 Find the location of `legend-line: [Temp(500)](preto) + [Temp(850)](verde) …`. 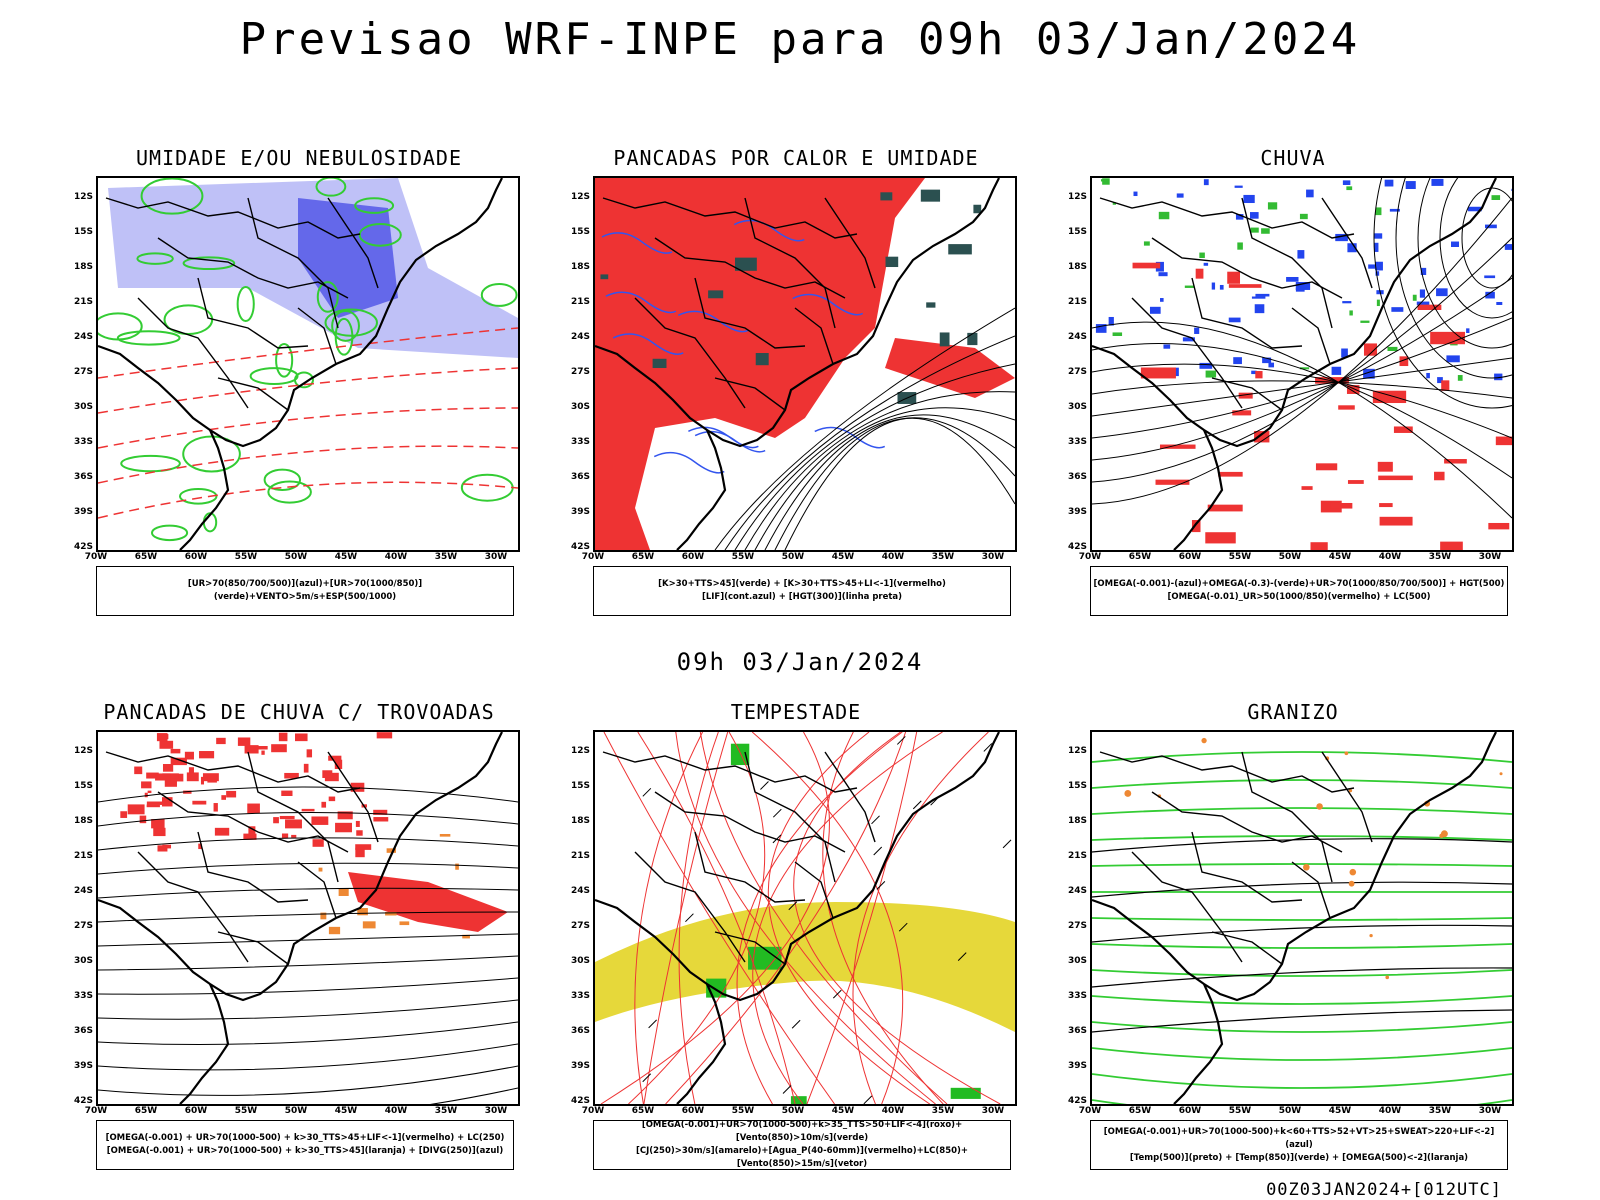

legend-line: [Temp(500)](preto) + [Temp(850)](verde) … is located at coordinates (1299, 1157).